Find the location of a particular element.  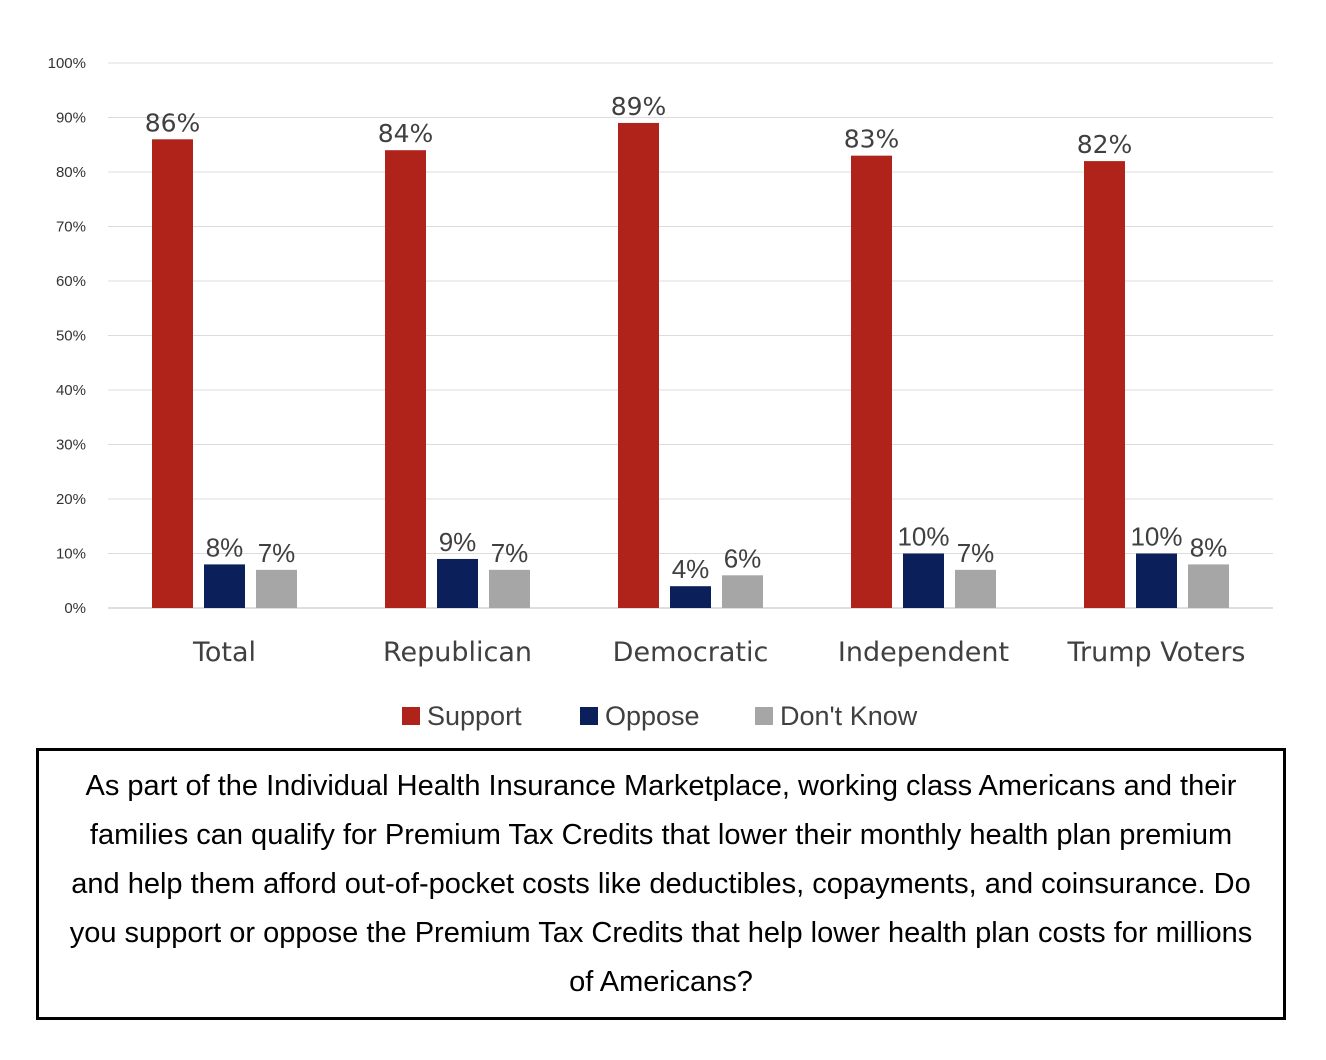

y-axis-ticks: 0% 10% 20% 30% 40% 50% 60% 70% 80% 90% 100% is located at coordinates (67, 336).